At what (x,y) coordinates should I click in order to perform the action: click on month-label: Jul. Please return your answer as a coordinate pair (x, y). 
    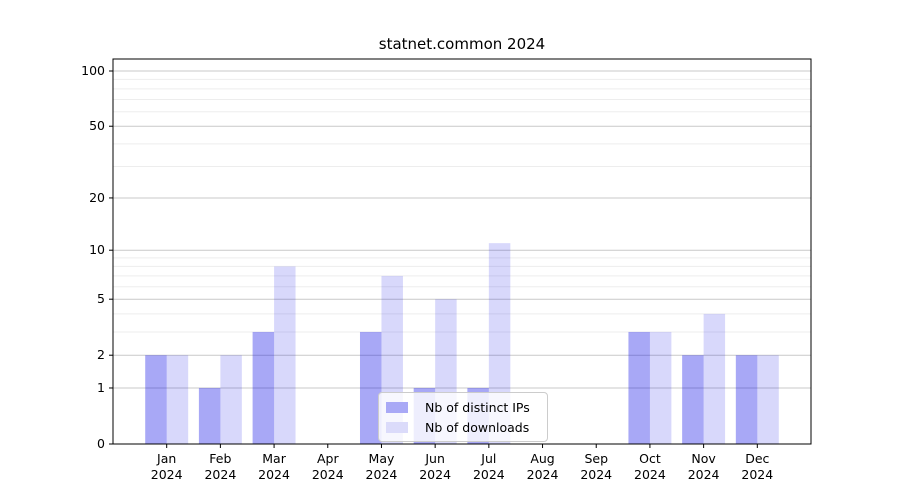
    Looking at the image, I should click on (489, 458).